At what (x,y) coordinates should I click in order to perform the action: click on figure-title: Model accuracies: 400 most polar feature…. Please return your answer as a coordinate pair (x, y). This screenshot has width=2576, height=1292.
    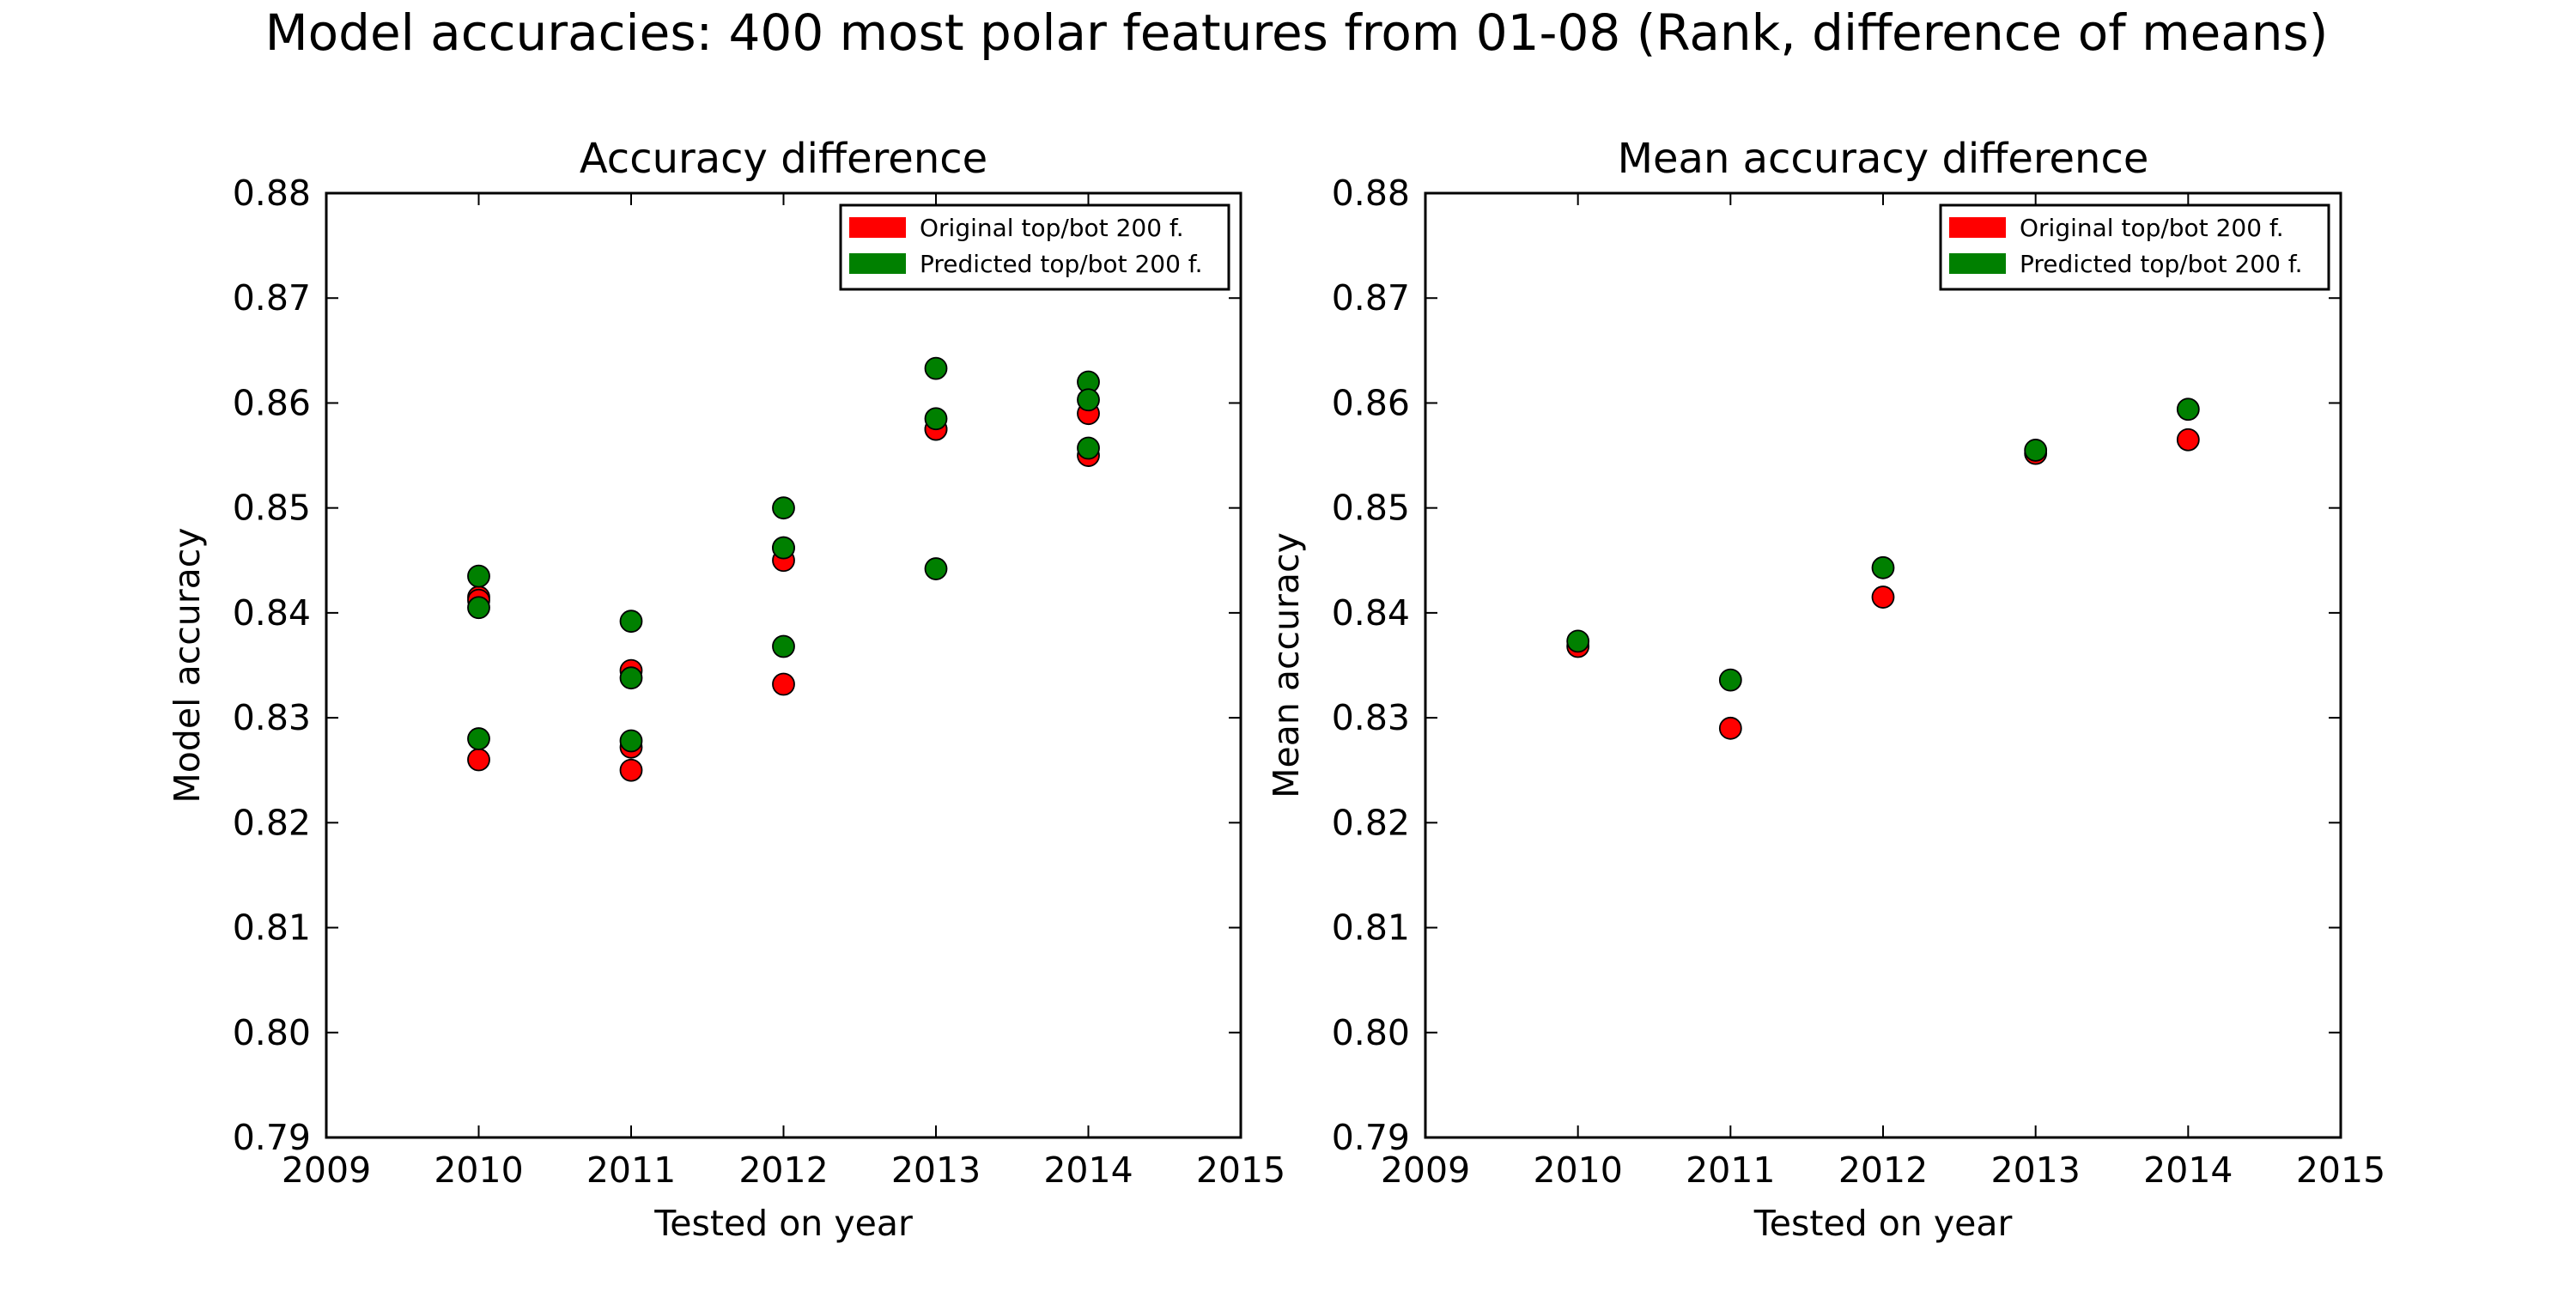
    Looking at the image, I should click on (1297, 32).